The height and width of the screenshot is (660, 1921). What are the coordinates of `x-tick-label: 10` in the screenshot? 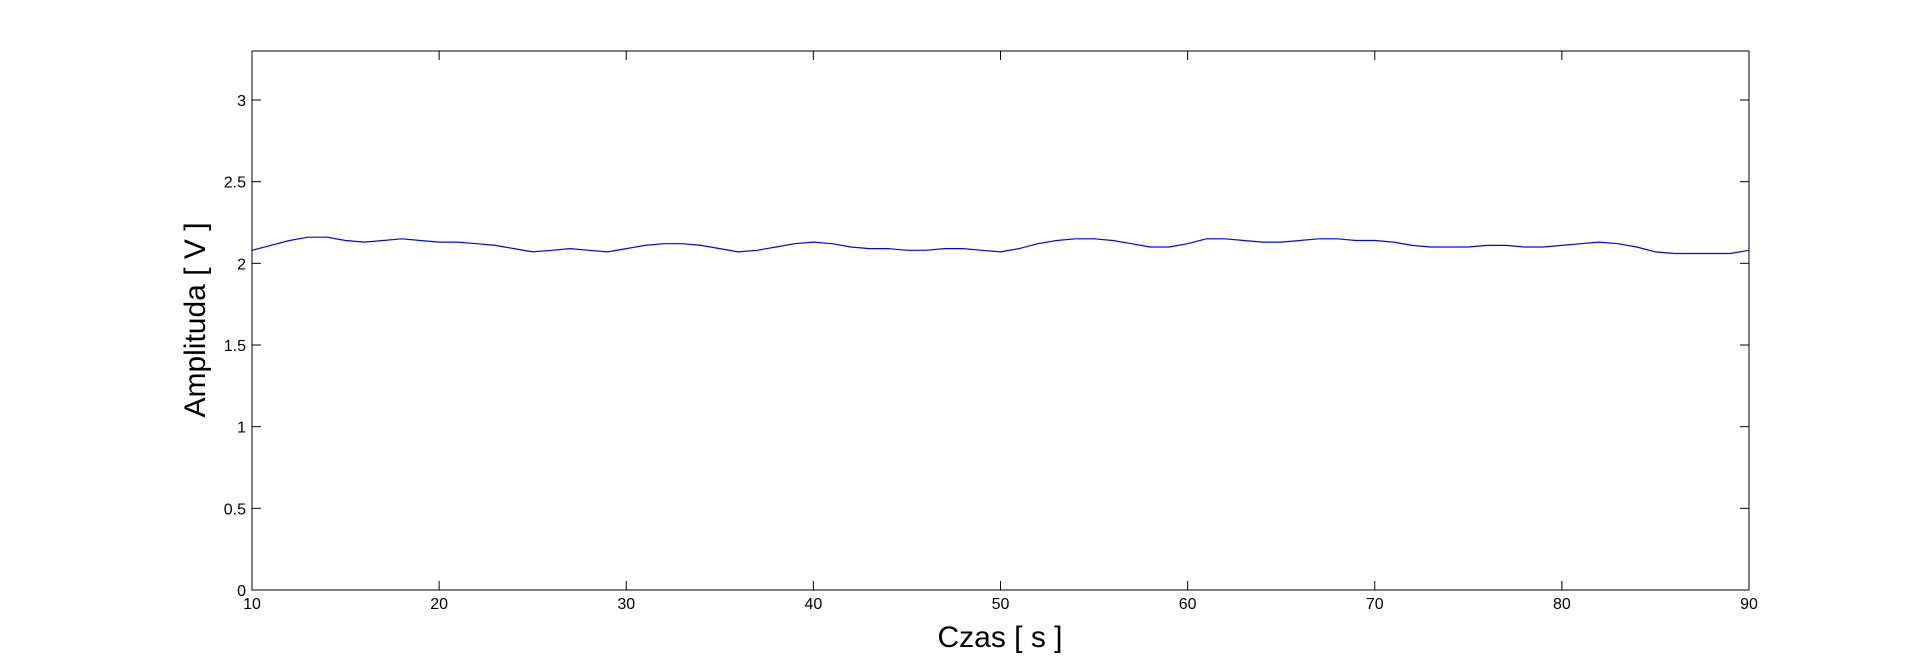 It's located at (252, 604).